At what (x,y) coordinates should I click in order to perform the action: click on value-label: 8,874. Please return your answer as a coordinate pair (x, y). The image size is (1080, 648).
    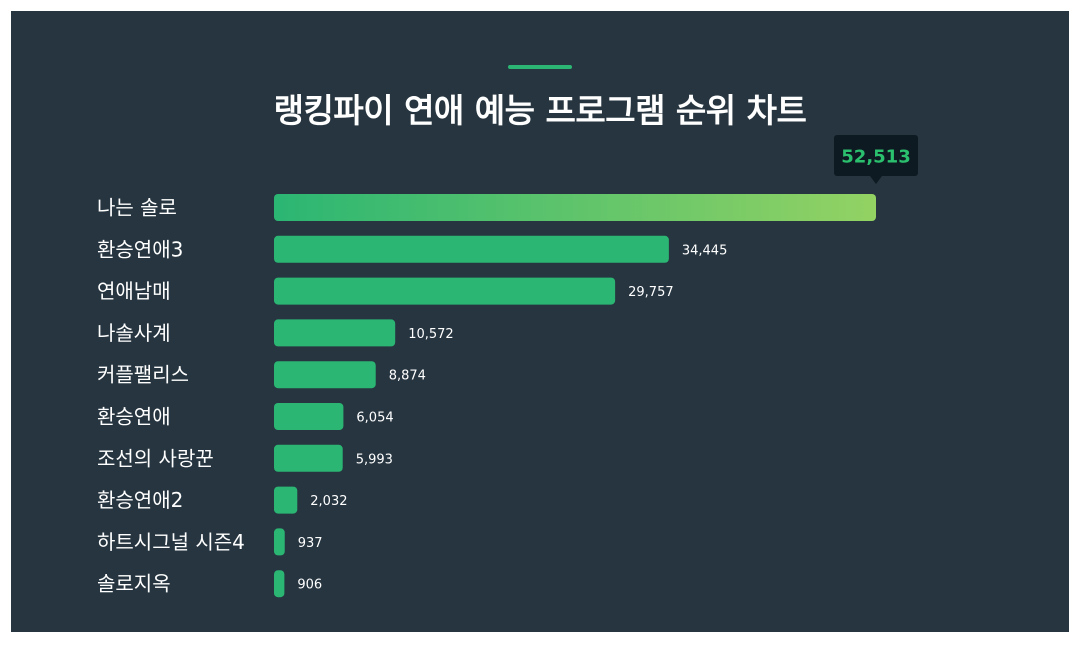
    Looking at the image, I should click on (407, 376).